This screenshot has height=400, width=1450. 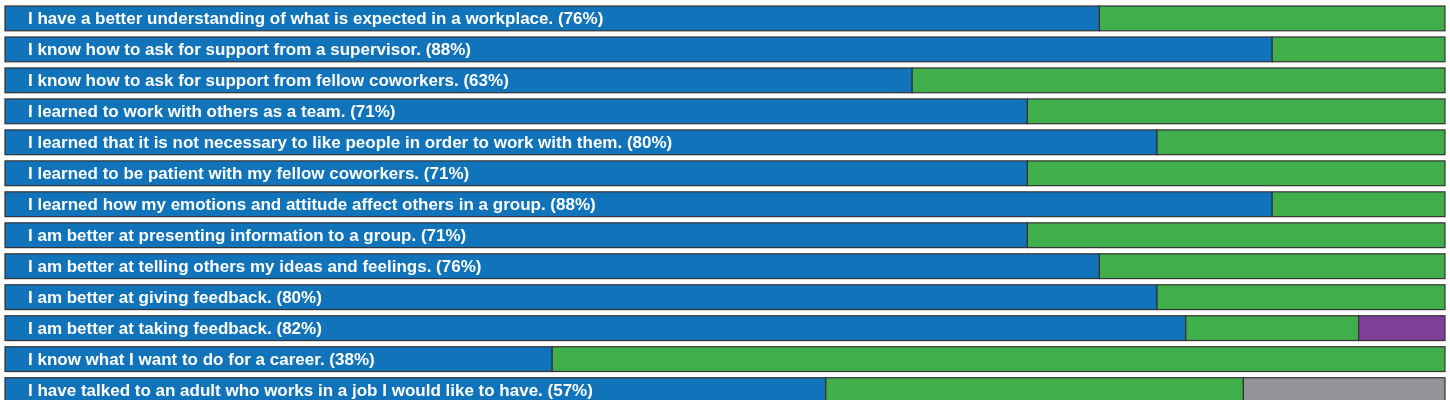 What do you see at coordinates (230, 267) in the screenshot?
I see `y-tick-label: I am better at telling others my ideas and feelings.` at bounding box center [230, 267].